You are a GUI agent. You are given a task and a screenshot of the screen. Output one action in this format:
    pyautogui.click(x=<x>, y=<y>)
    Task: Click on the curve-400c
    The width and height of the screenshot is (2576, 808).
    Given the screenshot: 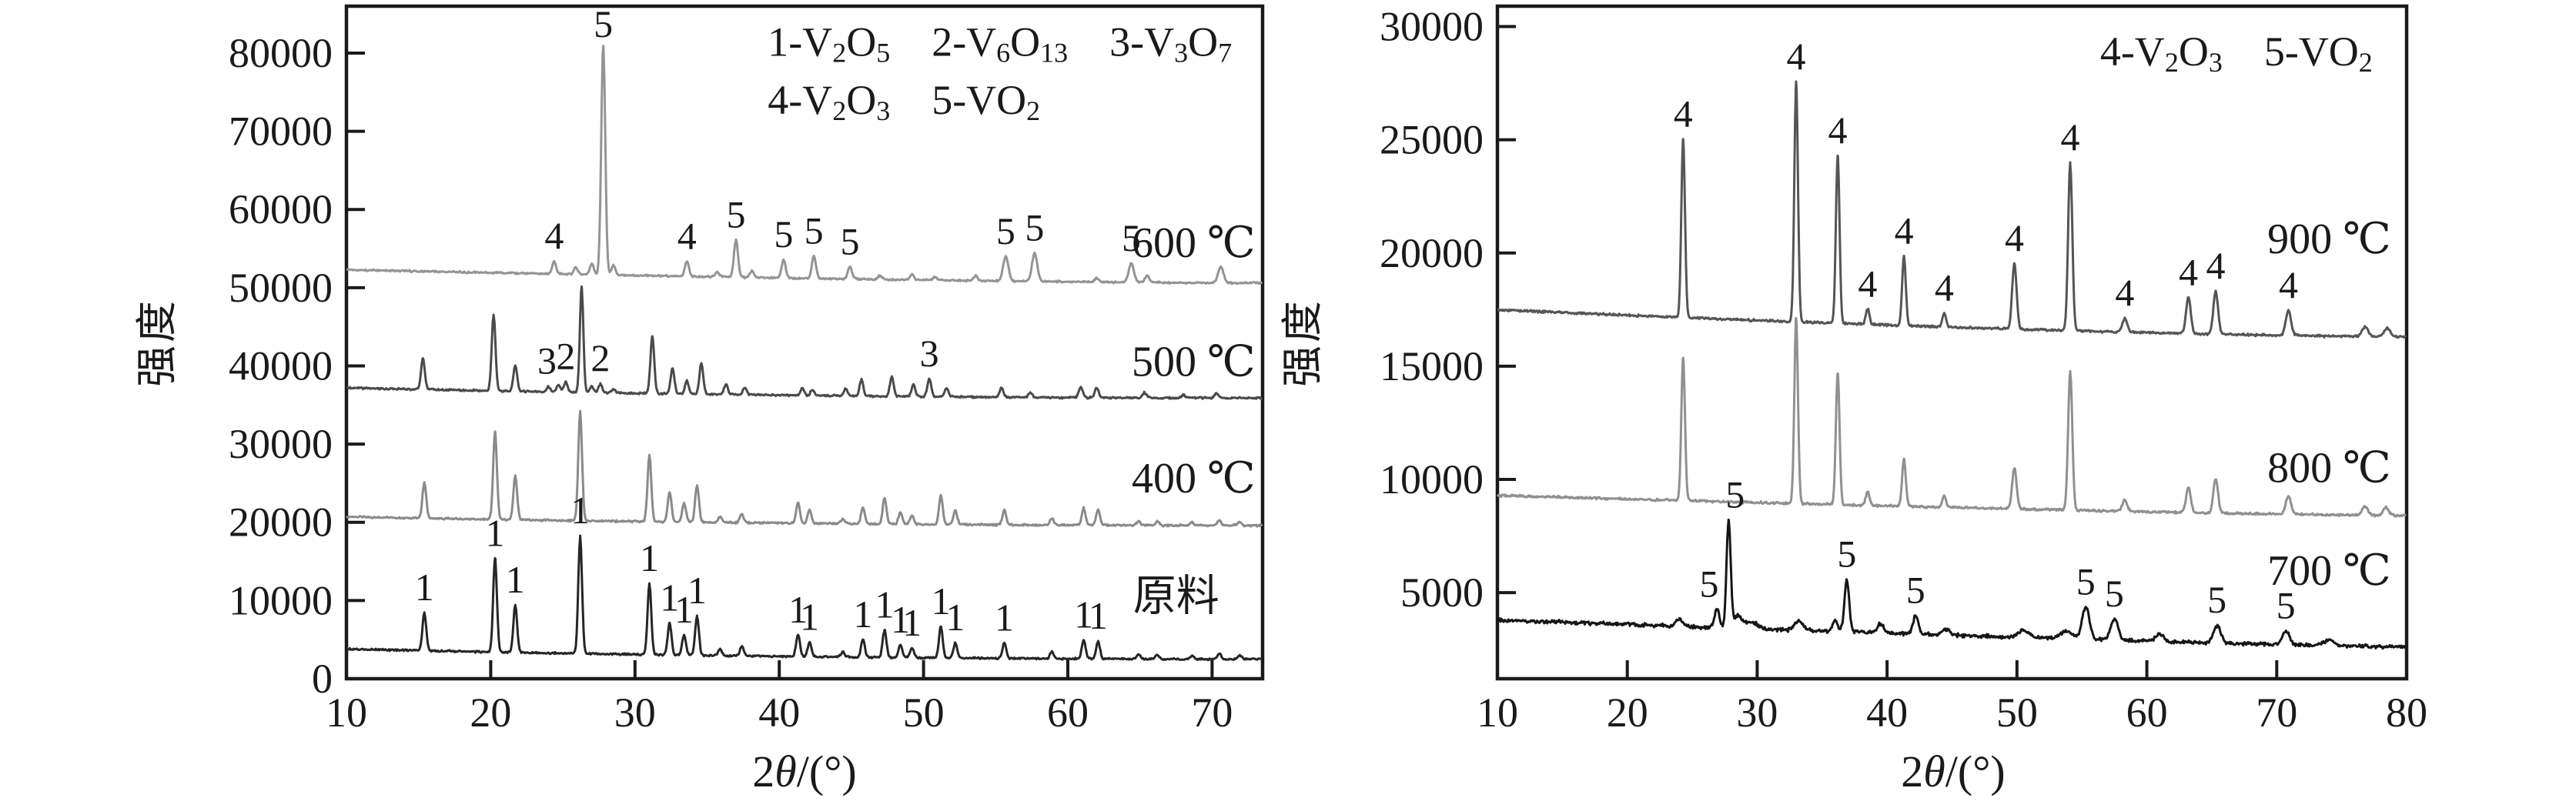 What is the action you would take?
    pyautogui.click(x=804, y=468)
    